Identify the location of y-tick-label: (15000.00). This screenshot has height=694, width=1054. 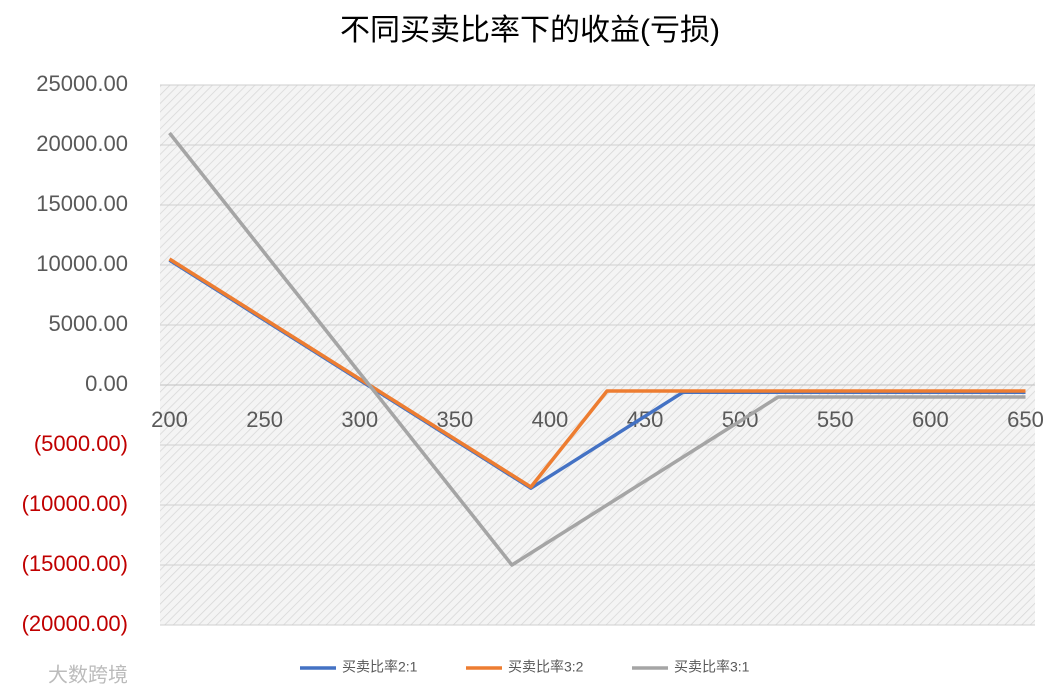
(75, 563).